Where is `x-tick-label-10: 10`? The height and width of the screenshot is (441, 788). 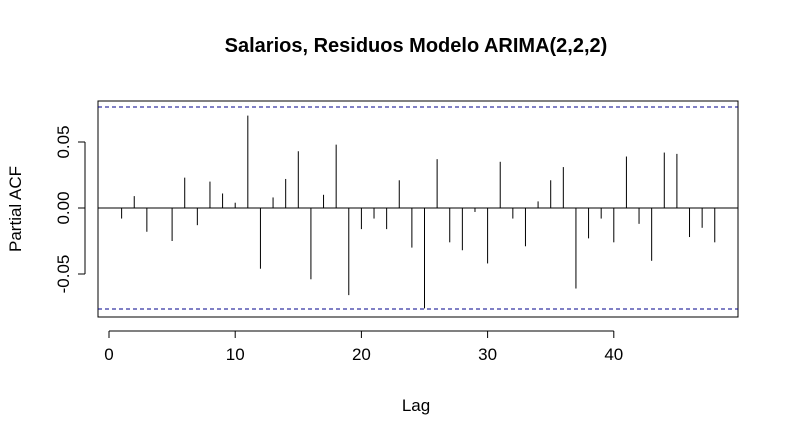 x-tick-label-10: 10 is located at coordinates (235, 354).